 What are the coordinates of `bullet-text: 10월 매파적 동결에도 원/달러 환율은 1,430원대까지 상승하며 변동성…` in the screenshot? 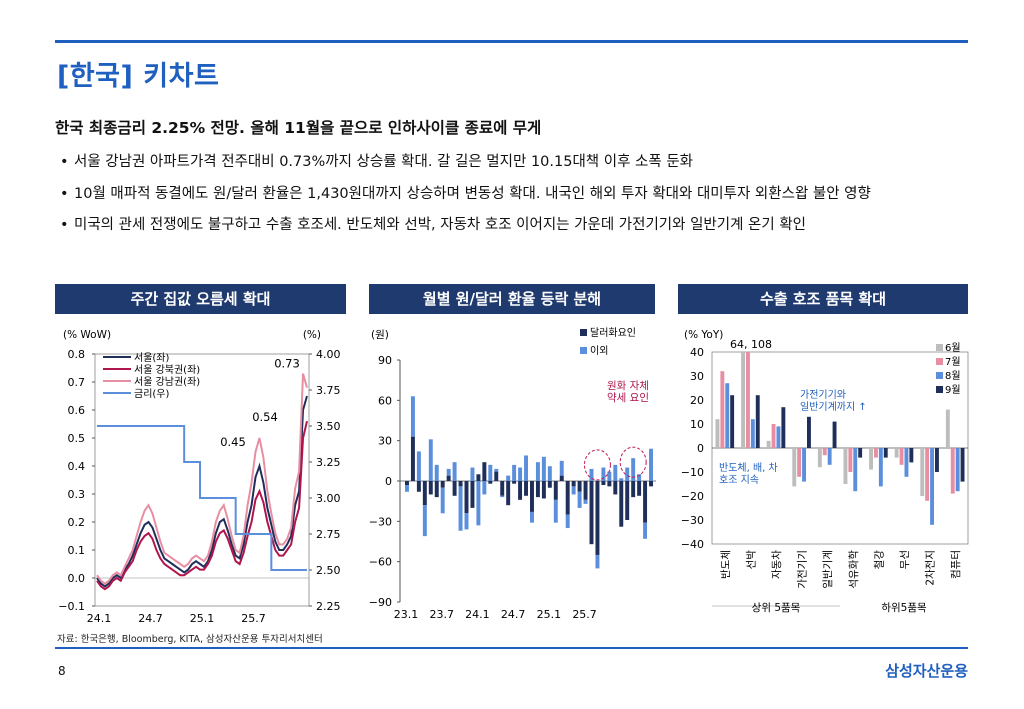 It's located at (472, 194).